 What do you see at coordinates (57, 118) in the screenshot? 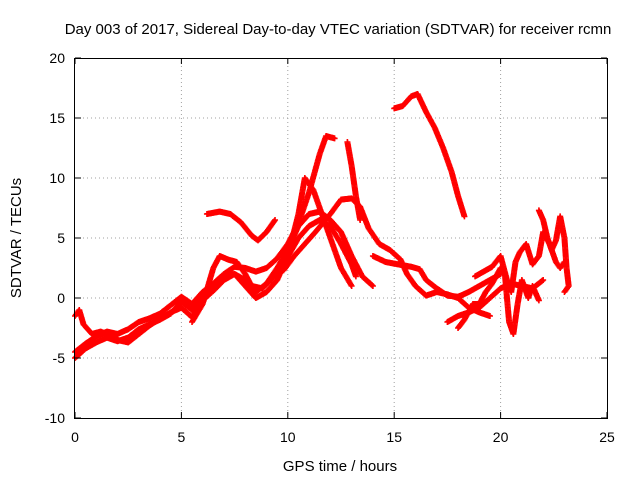
I see `y-tick-label: 15` at bounding box center [57, 118].